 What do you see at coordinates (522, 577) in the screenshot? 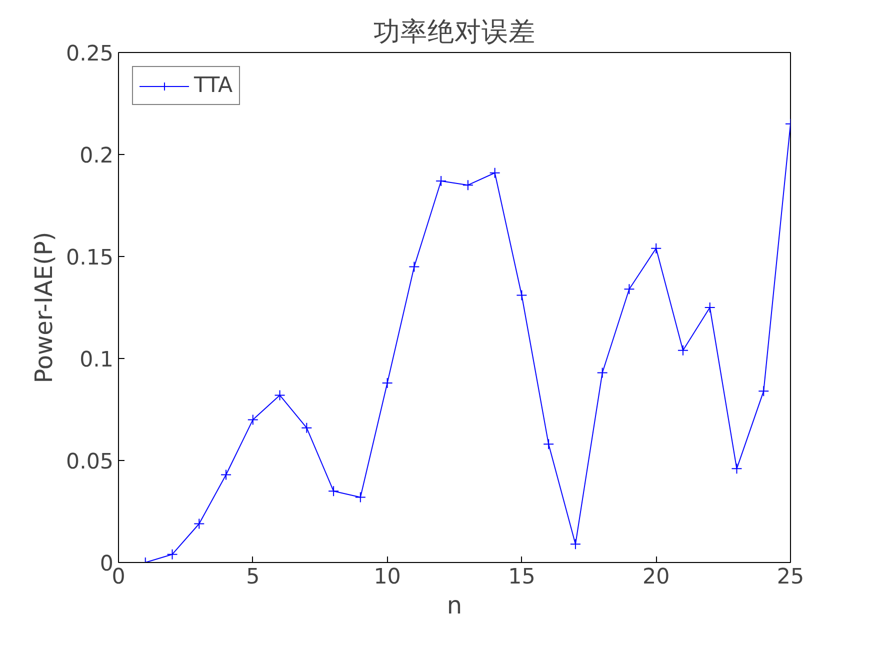
I see `x-tick-label: 15` at bounding box center [522, 577].